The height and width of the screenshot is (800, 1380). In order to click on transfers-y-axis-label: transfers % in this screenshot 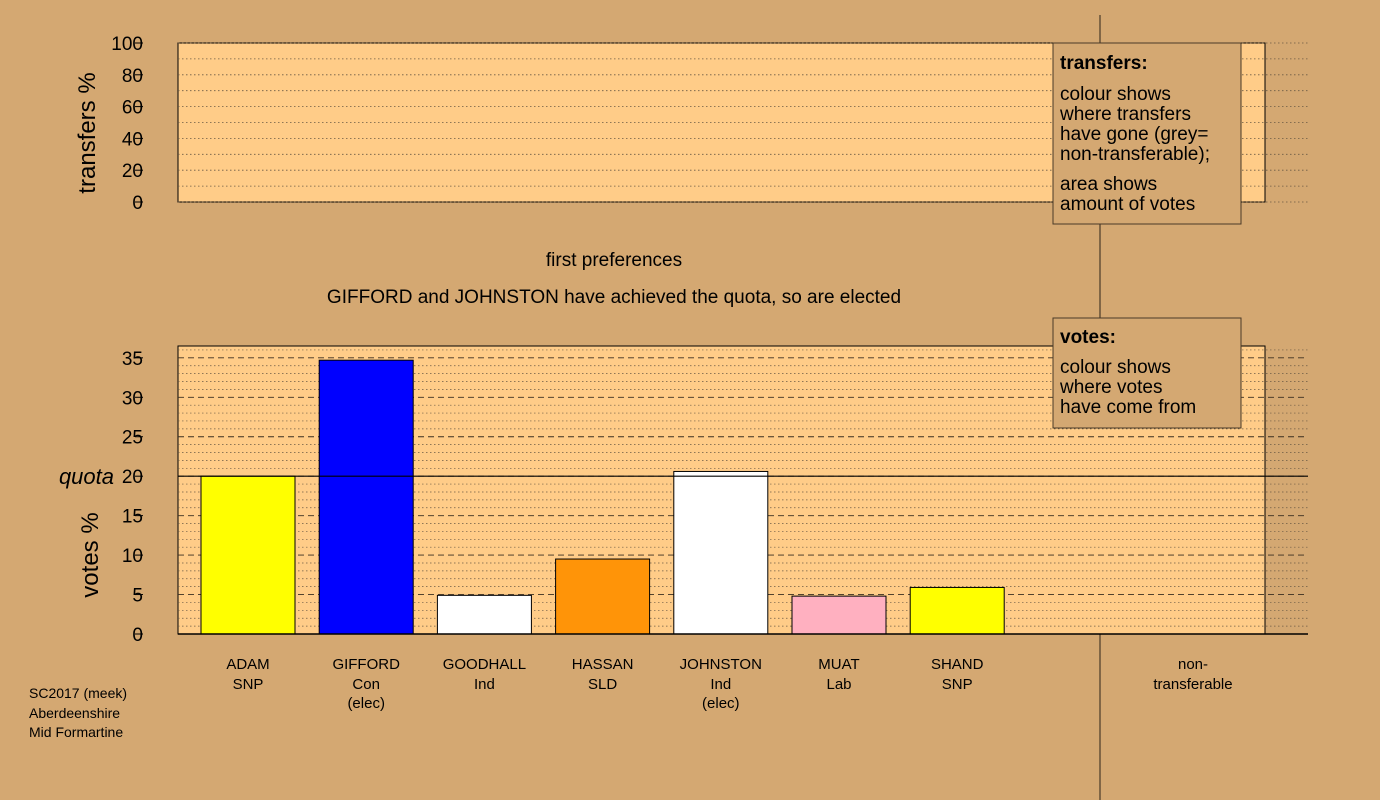, I will do `click(87, 132)`.